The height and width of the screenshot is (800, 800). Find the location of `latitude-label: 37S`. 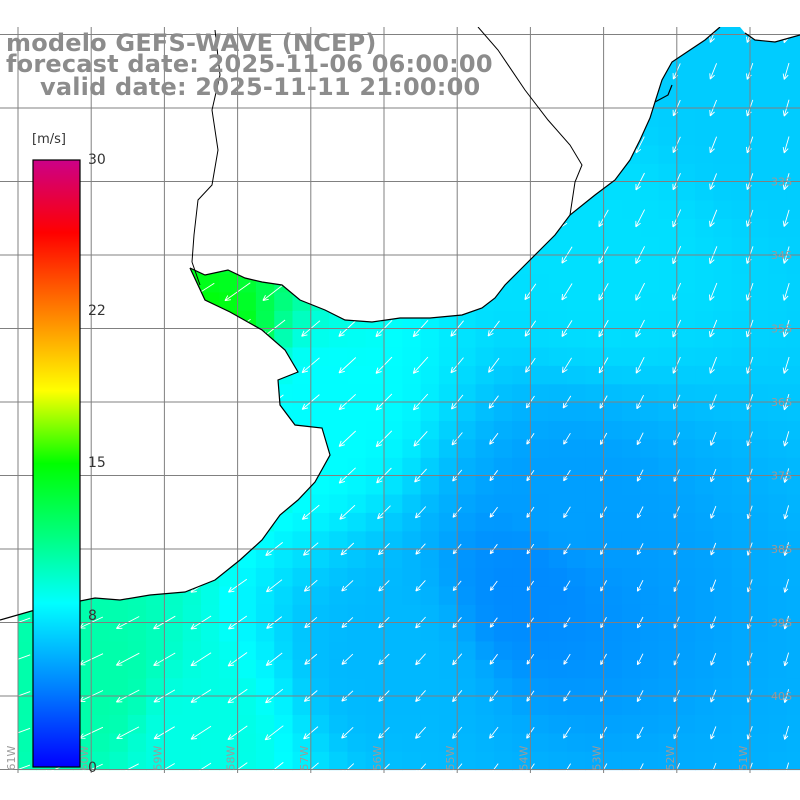

latitude-label: 37S is located at coordinates (781, 476).